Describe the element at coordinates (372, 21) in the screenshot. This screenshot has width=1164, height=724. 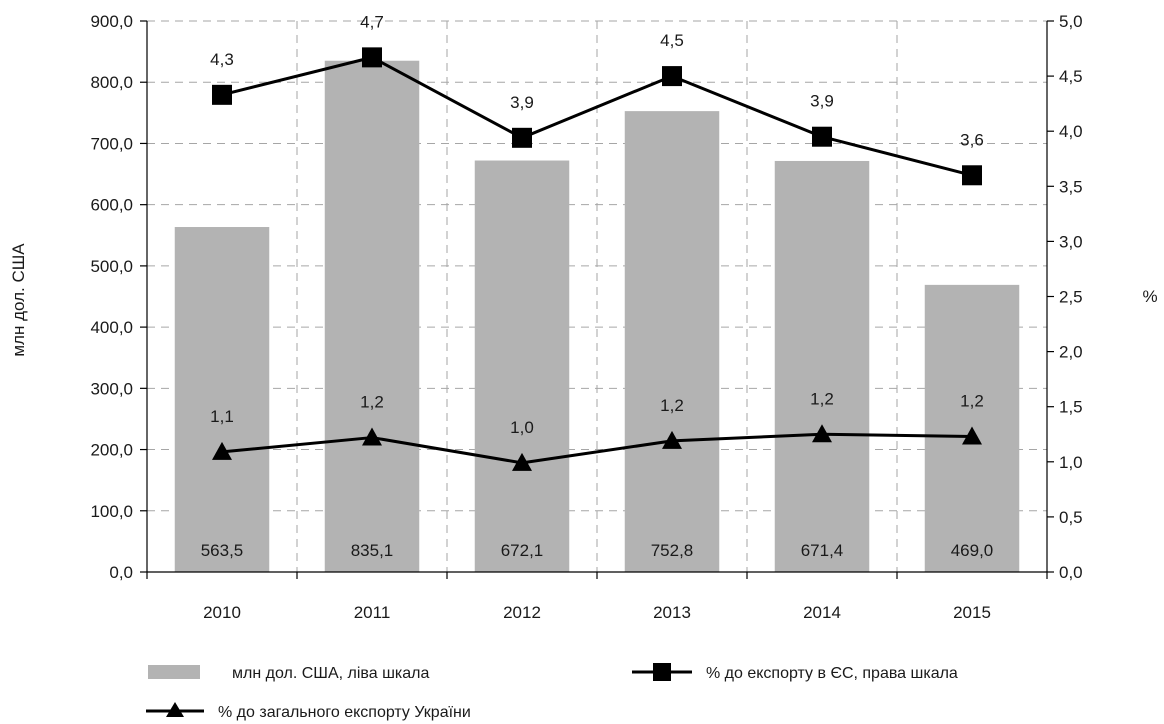
I see `eu-export-value-label: 4,7` at that location.